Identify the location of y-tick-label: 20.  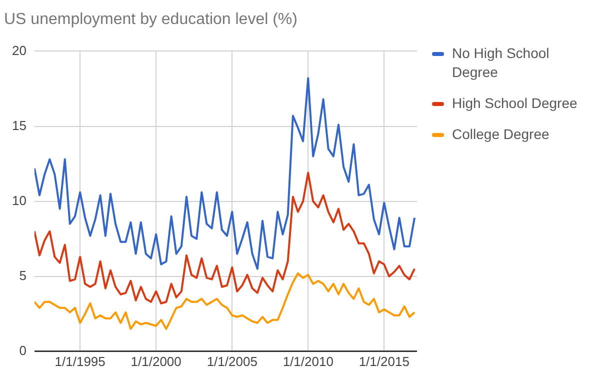
(19, 50).